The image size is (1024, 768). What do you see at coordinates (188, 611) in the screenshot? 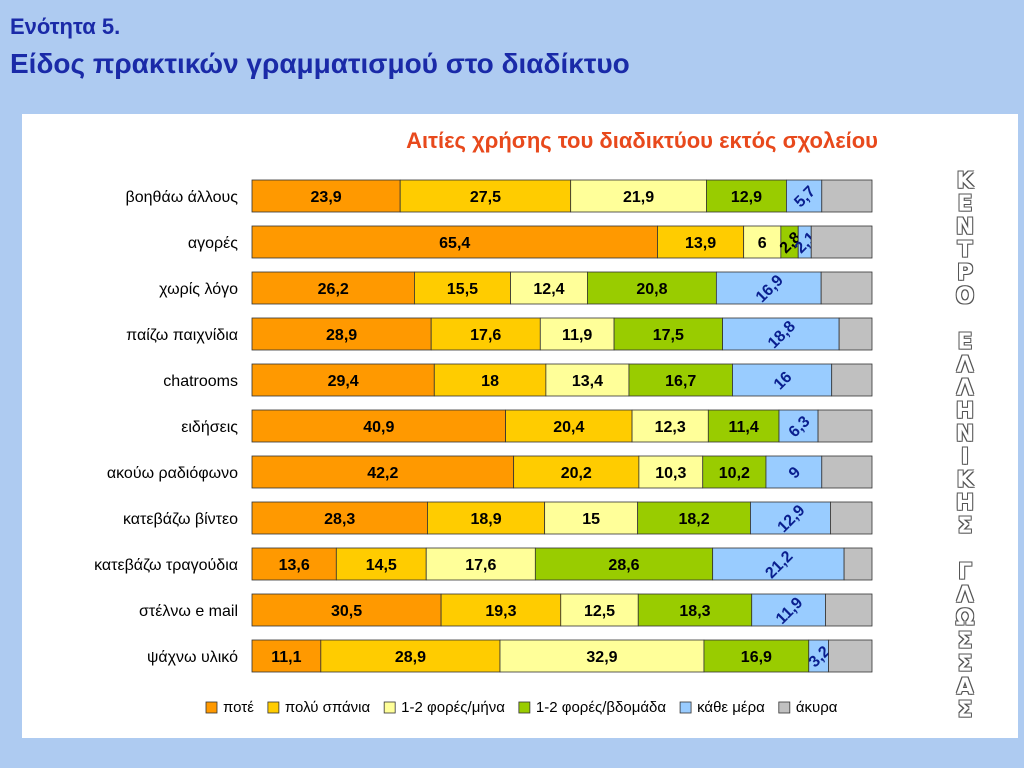
I see `category-label: στέλνω e mail` at bounding box center [188, 611].